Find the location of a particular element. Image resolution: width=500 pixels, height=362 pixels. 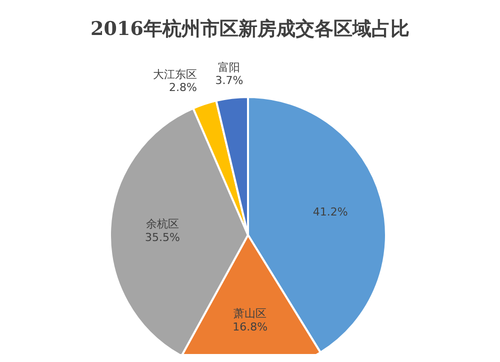

slice-label: 萧山区 is located at coordinates (250, 313).